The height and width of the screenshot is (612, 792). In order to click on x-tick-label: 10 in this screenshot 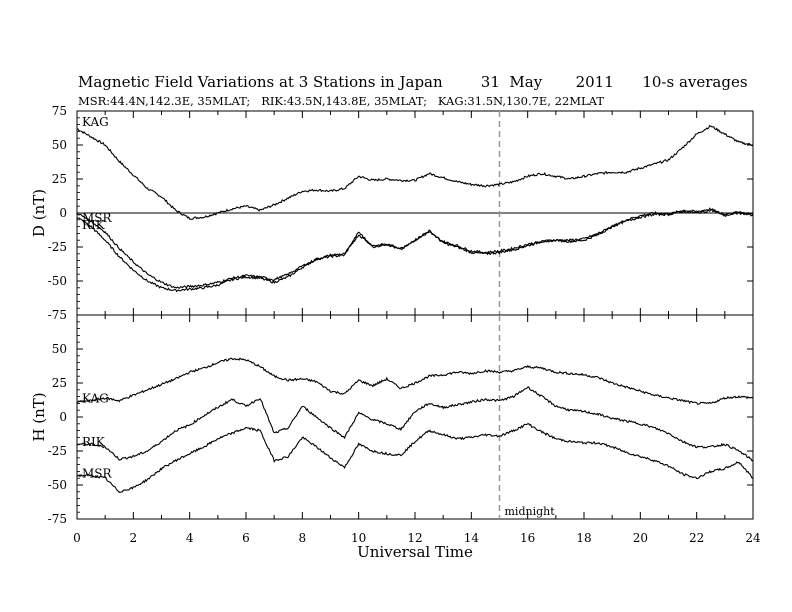, I will do `click(358, 538)`.